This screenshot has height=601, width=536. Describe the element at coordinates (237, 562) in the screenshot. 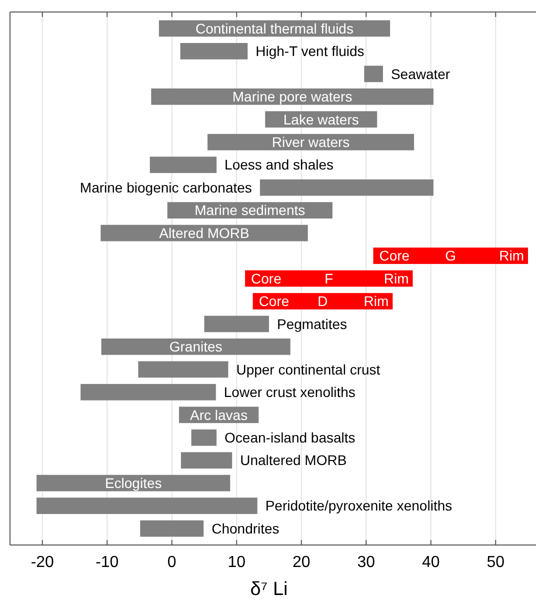

I see `x-tick-label: 10` at that location.